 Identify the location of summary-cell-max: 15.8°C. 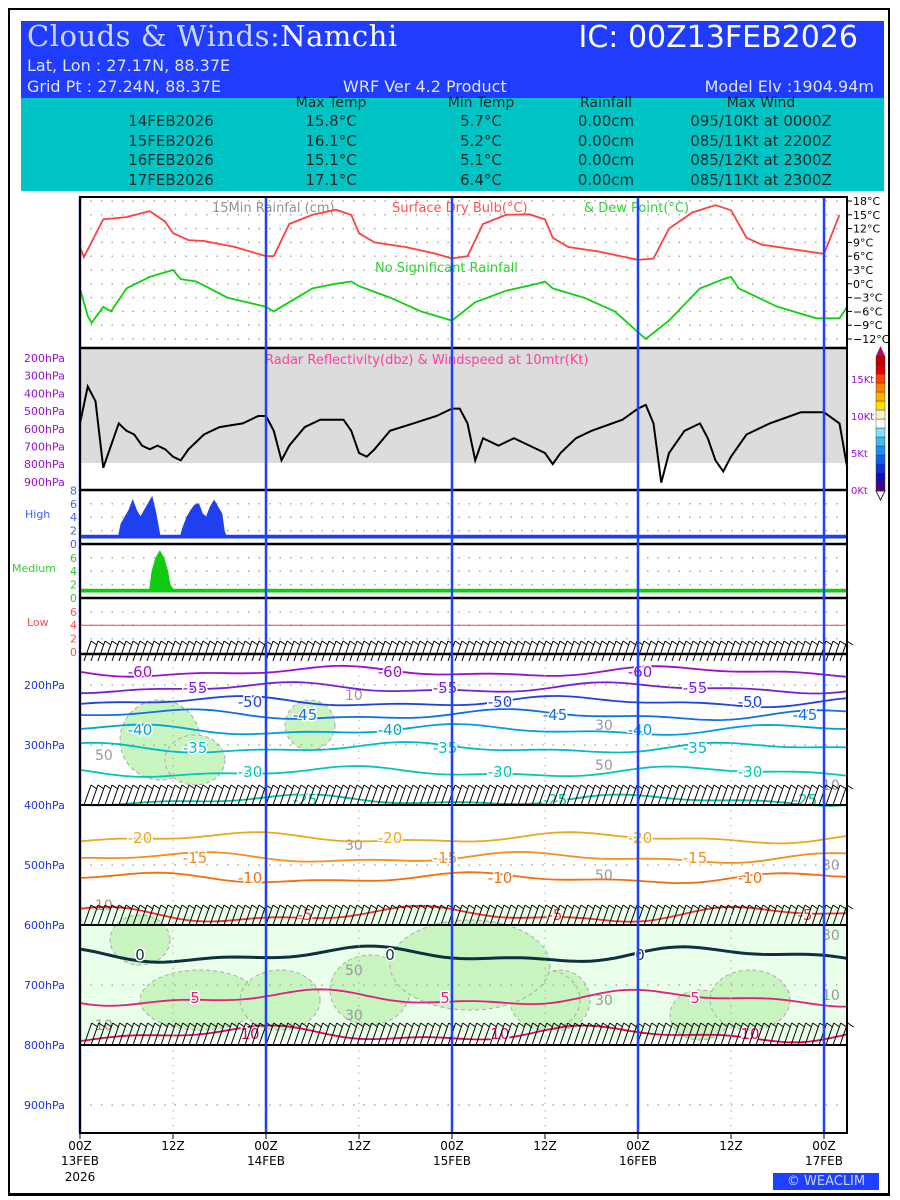
(331, 121).